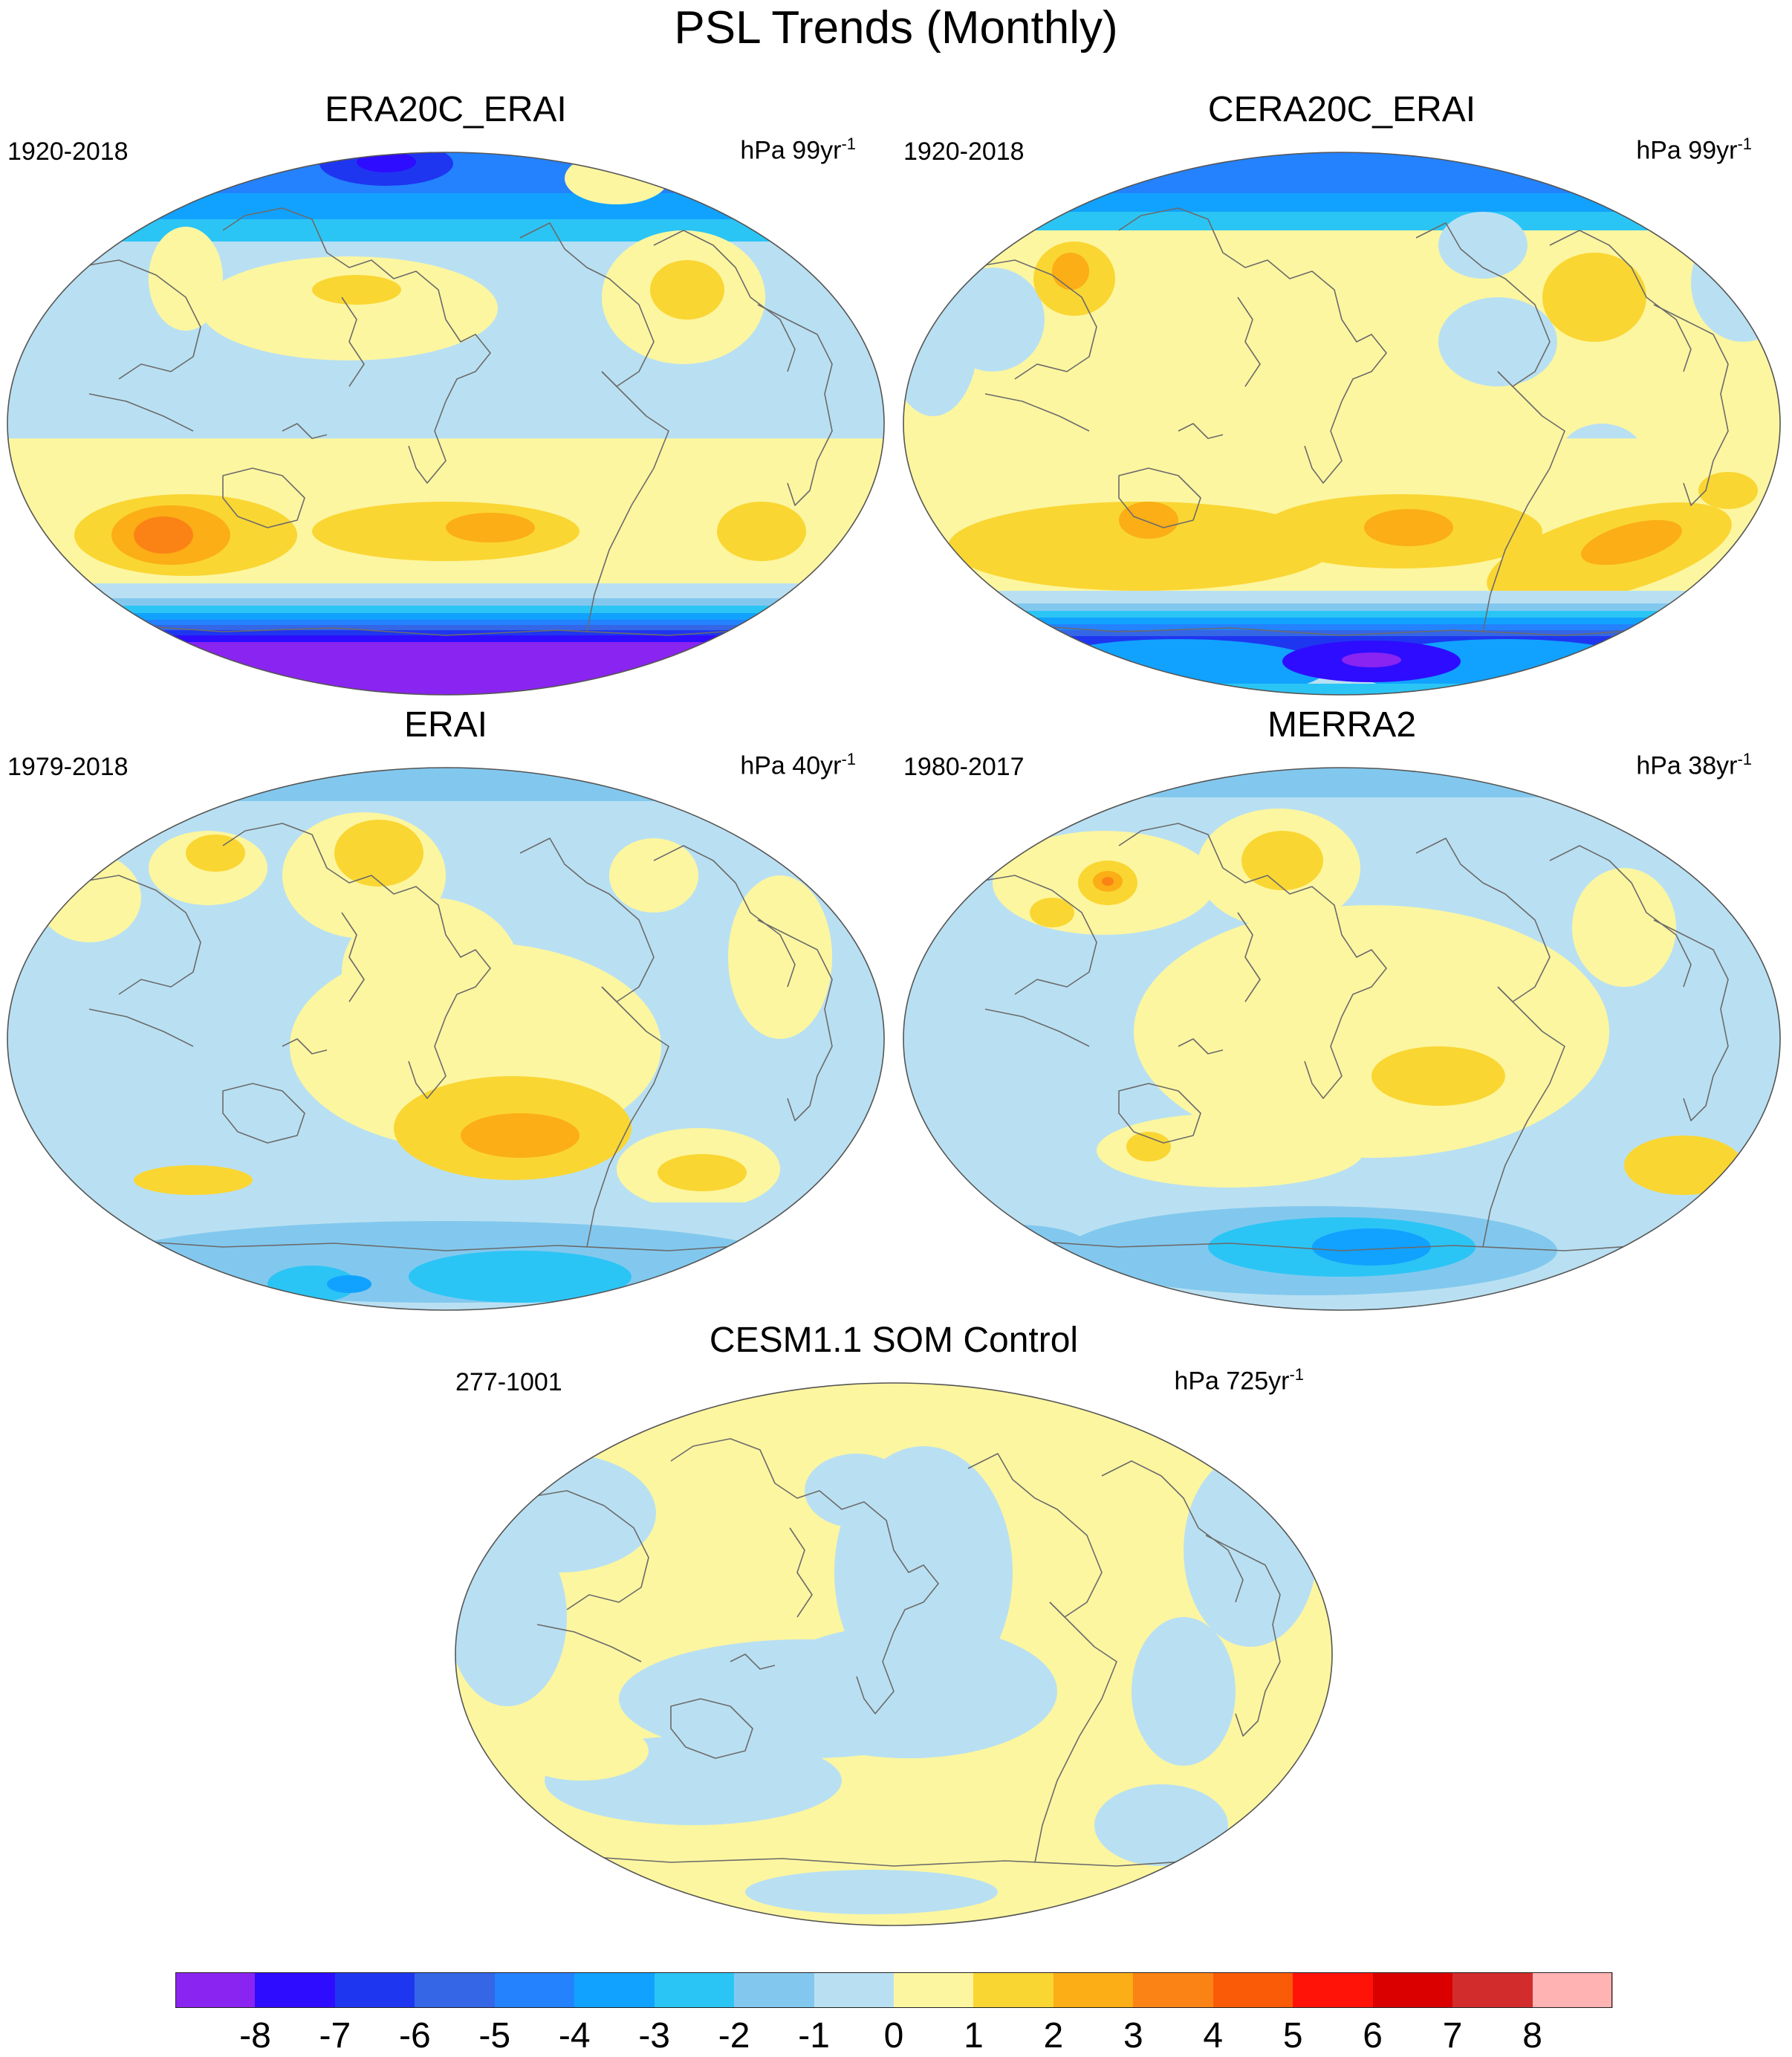  I want to click on colorbar-tick-label: -6, so click(414, 2036).